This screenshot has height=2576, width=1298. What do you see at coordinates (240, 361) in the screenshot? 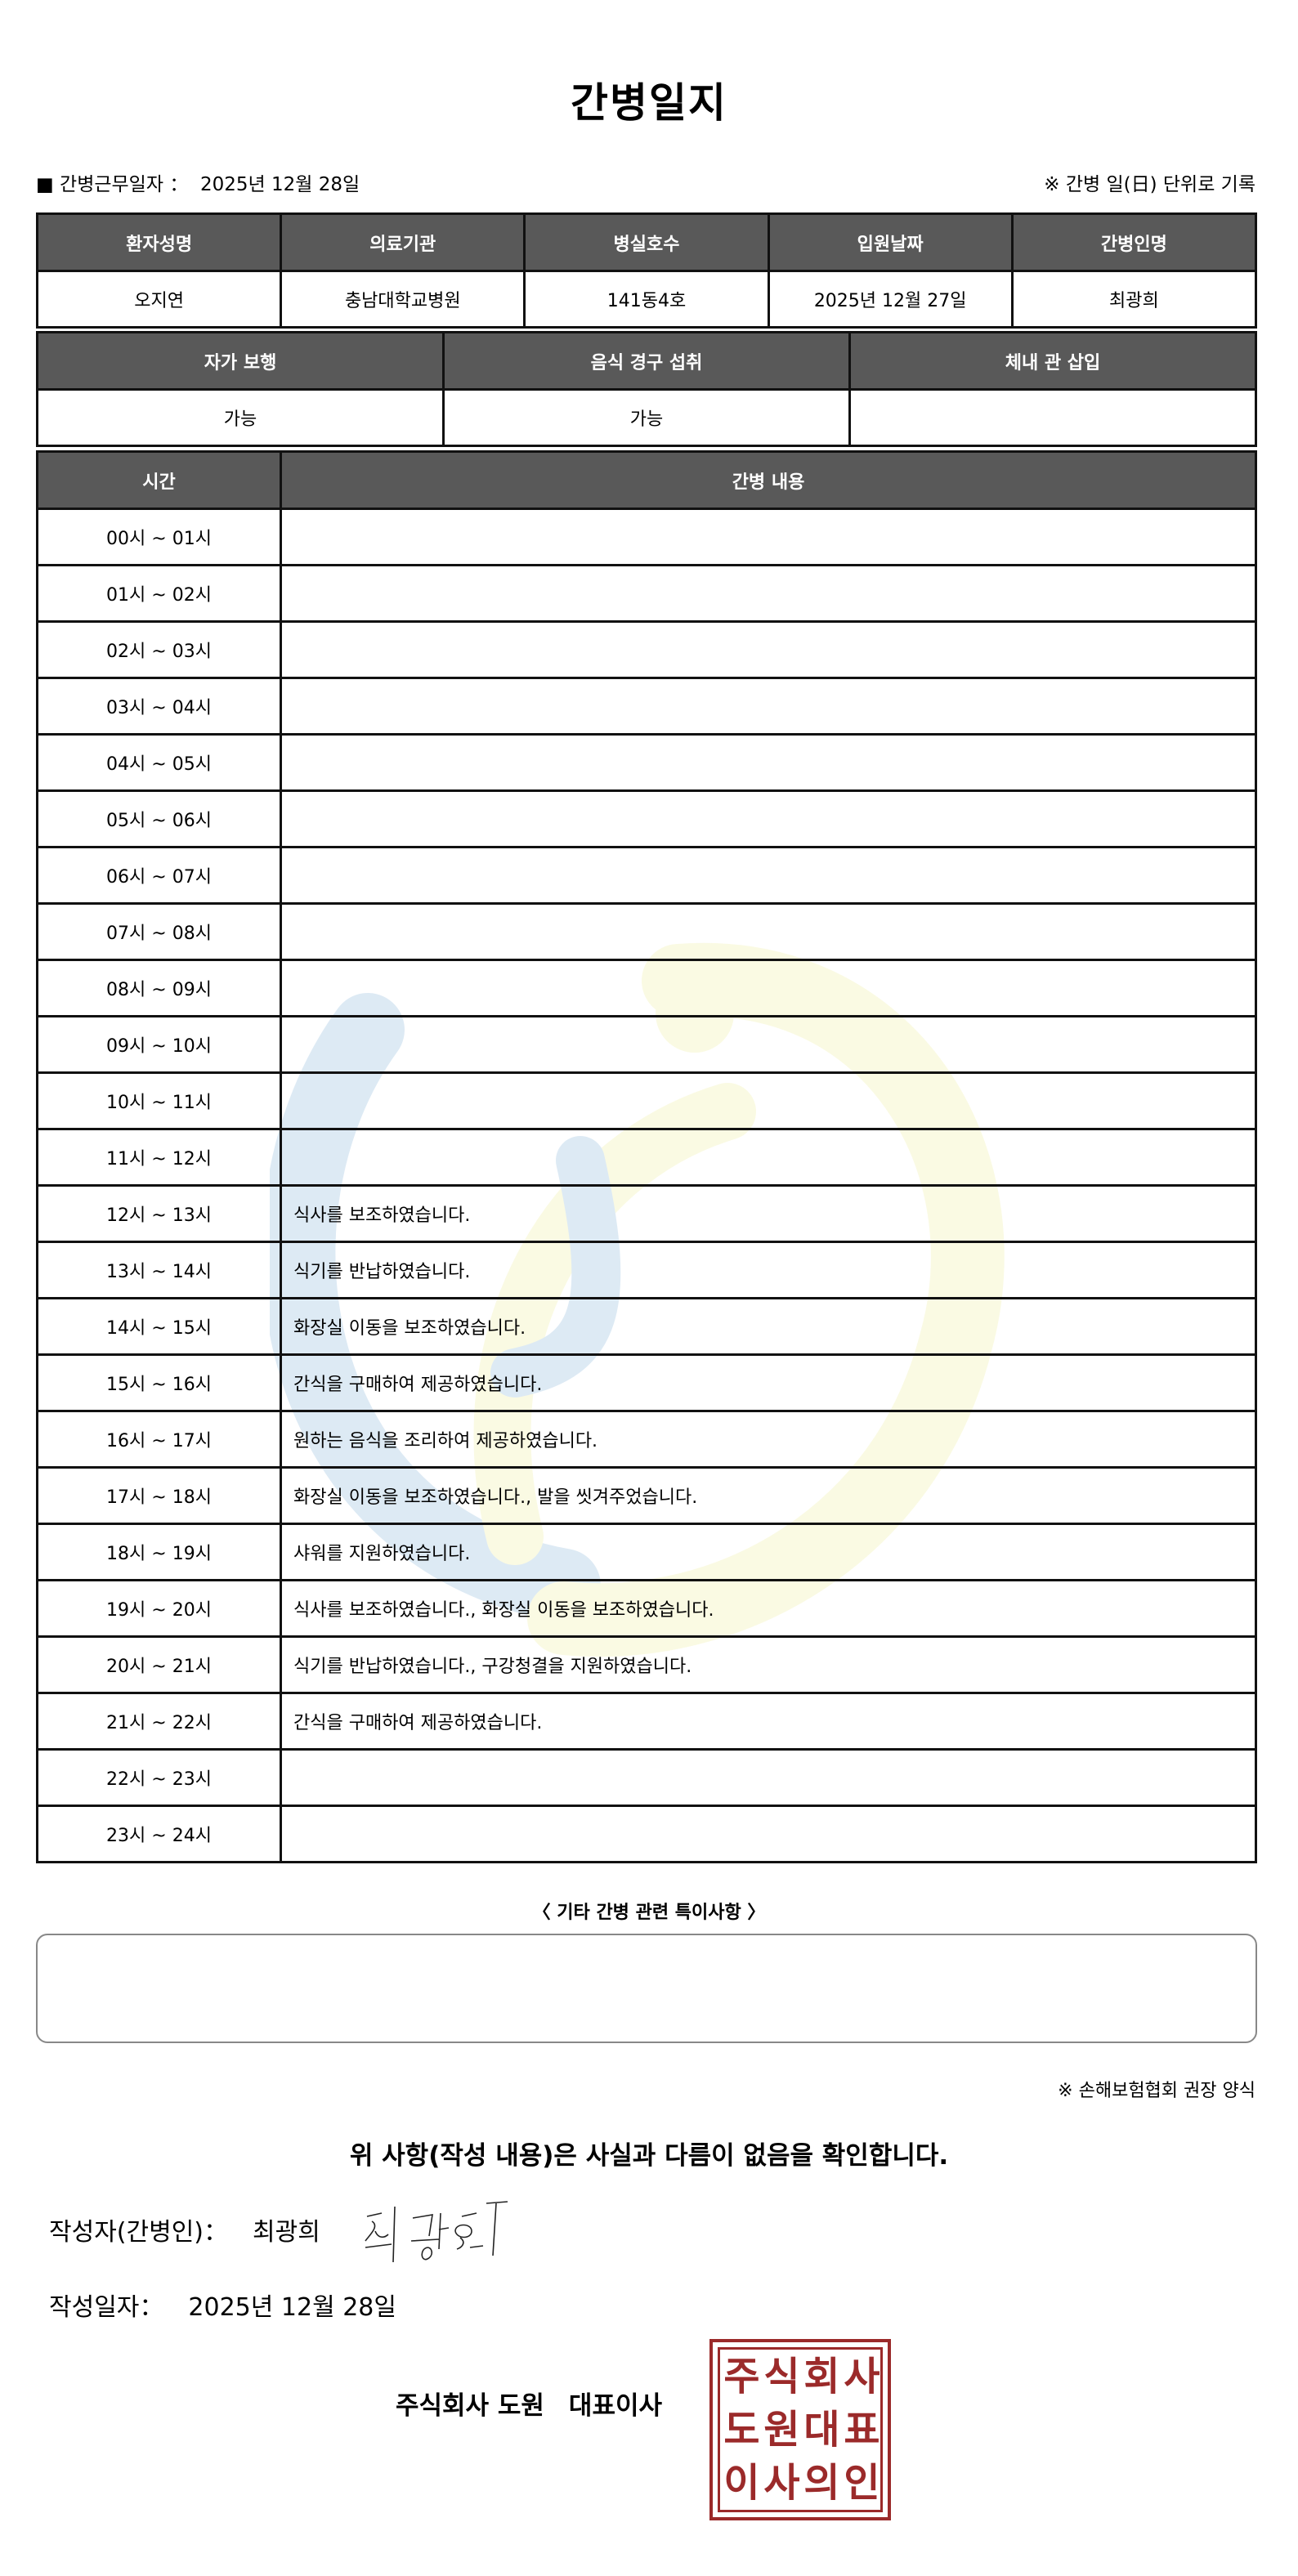
I see `header-walking: 자가 보행` at bounding box center [240, 361].